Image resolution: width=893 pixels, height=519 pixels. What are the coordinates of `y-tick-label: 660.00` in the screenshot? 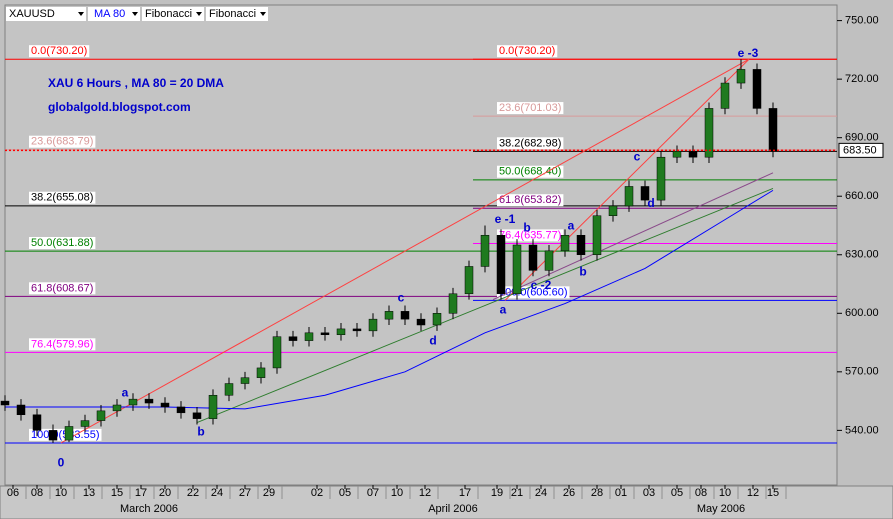 It's located at (862, 196).